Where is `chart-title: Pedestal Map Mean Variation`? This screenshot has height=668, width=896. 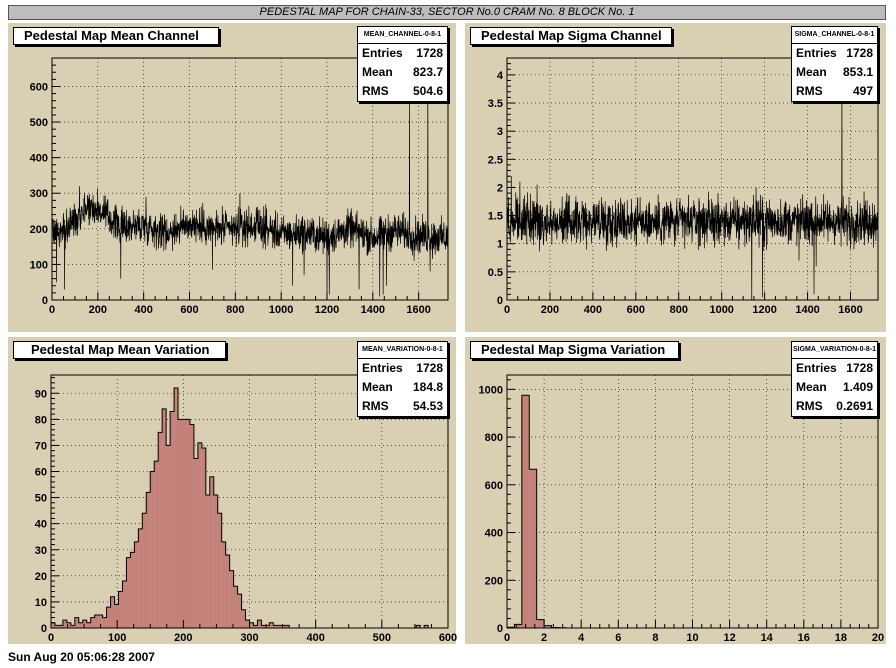 chart-title: Pedestal Map Mean Variation is located at coordinates (119, 350).